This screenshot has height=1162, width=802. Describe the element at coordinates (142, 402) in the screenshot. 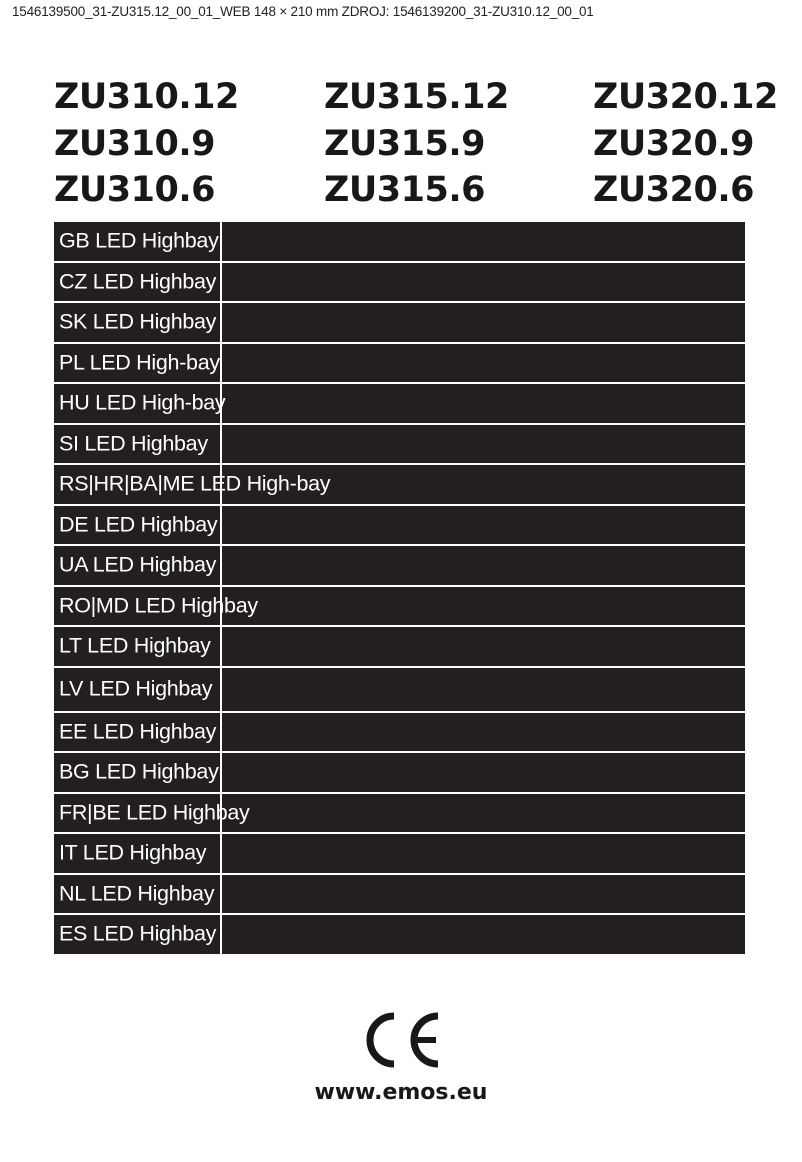

I see `language-label: HU LED High-bay` at that location.